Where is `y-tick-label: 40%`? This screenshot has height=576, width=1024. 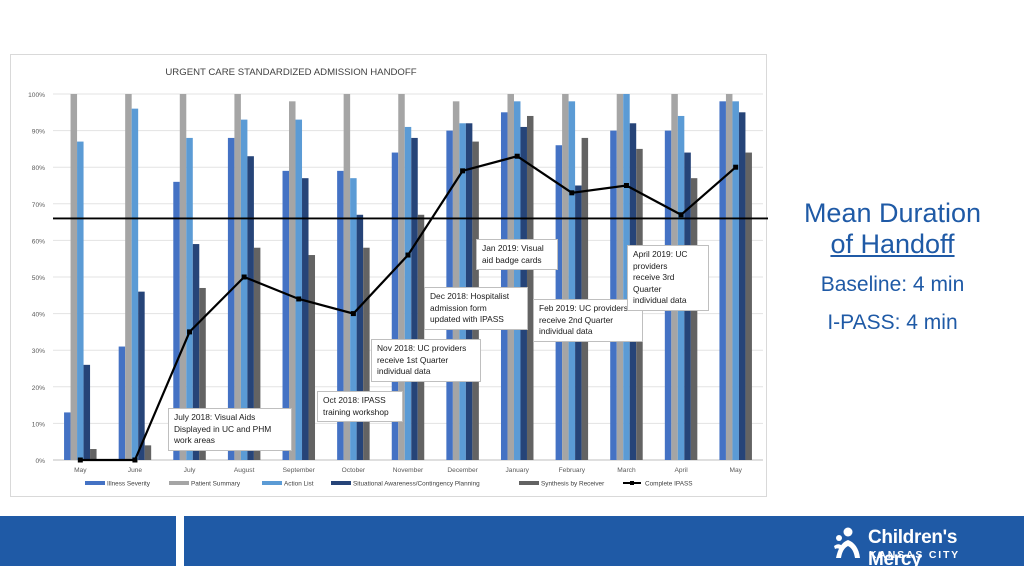
y-tick-label: 40% is located at coordinates (38, 315).